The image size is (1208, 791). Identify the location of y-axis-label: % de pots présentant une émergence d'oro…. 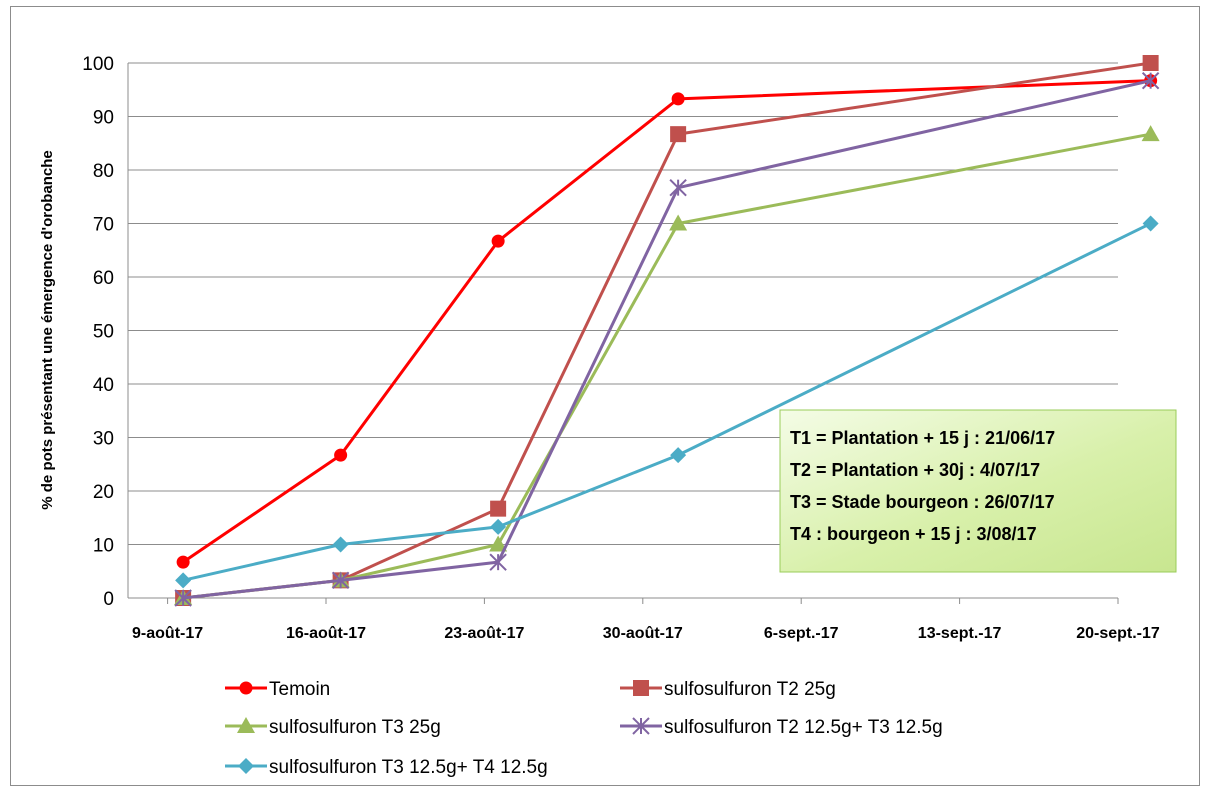
(47, 329).